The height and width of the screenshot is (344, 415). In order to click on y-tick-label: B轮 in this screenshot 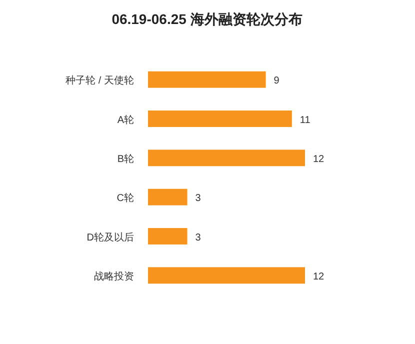, I will do `click(125, 158)`.